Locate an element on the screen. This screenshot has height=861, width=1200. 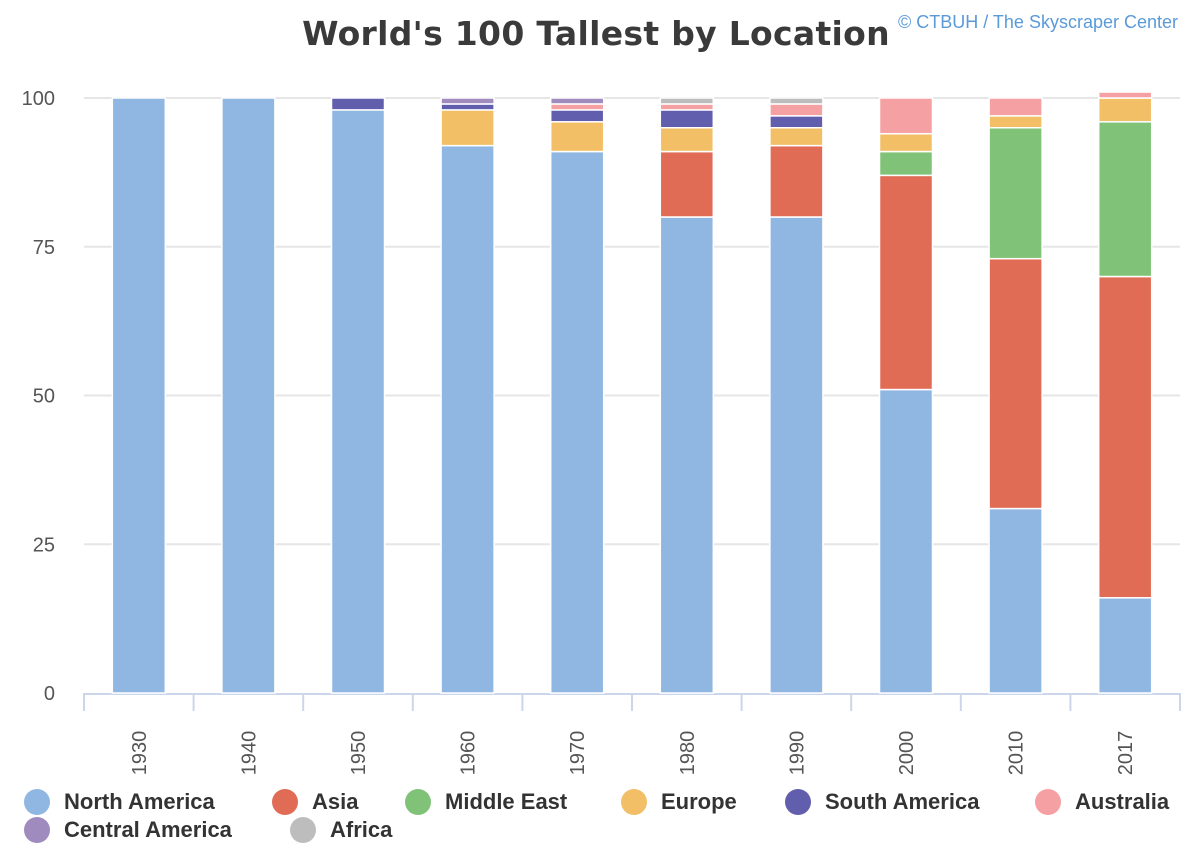
x-tick-label: 2017 is located at coordinates (1126, 753).